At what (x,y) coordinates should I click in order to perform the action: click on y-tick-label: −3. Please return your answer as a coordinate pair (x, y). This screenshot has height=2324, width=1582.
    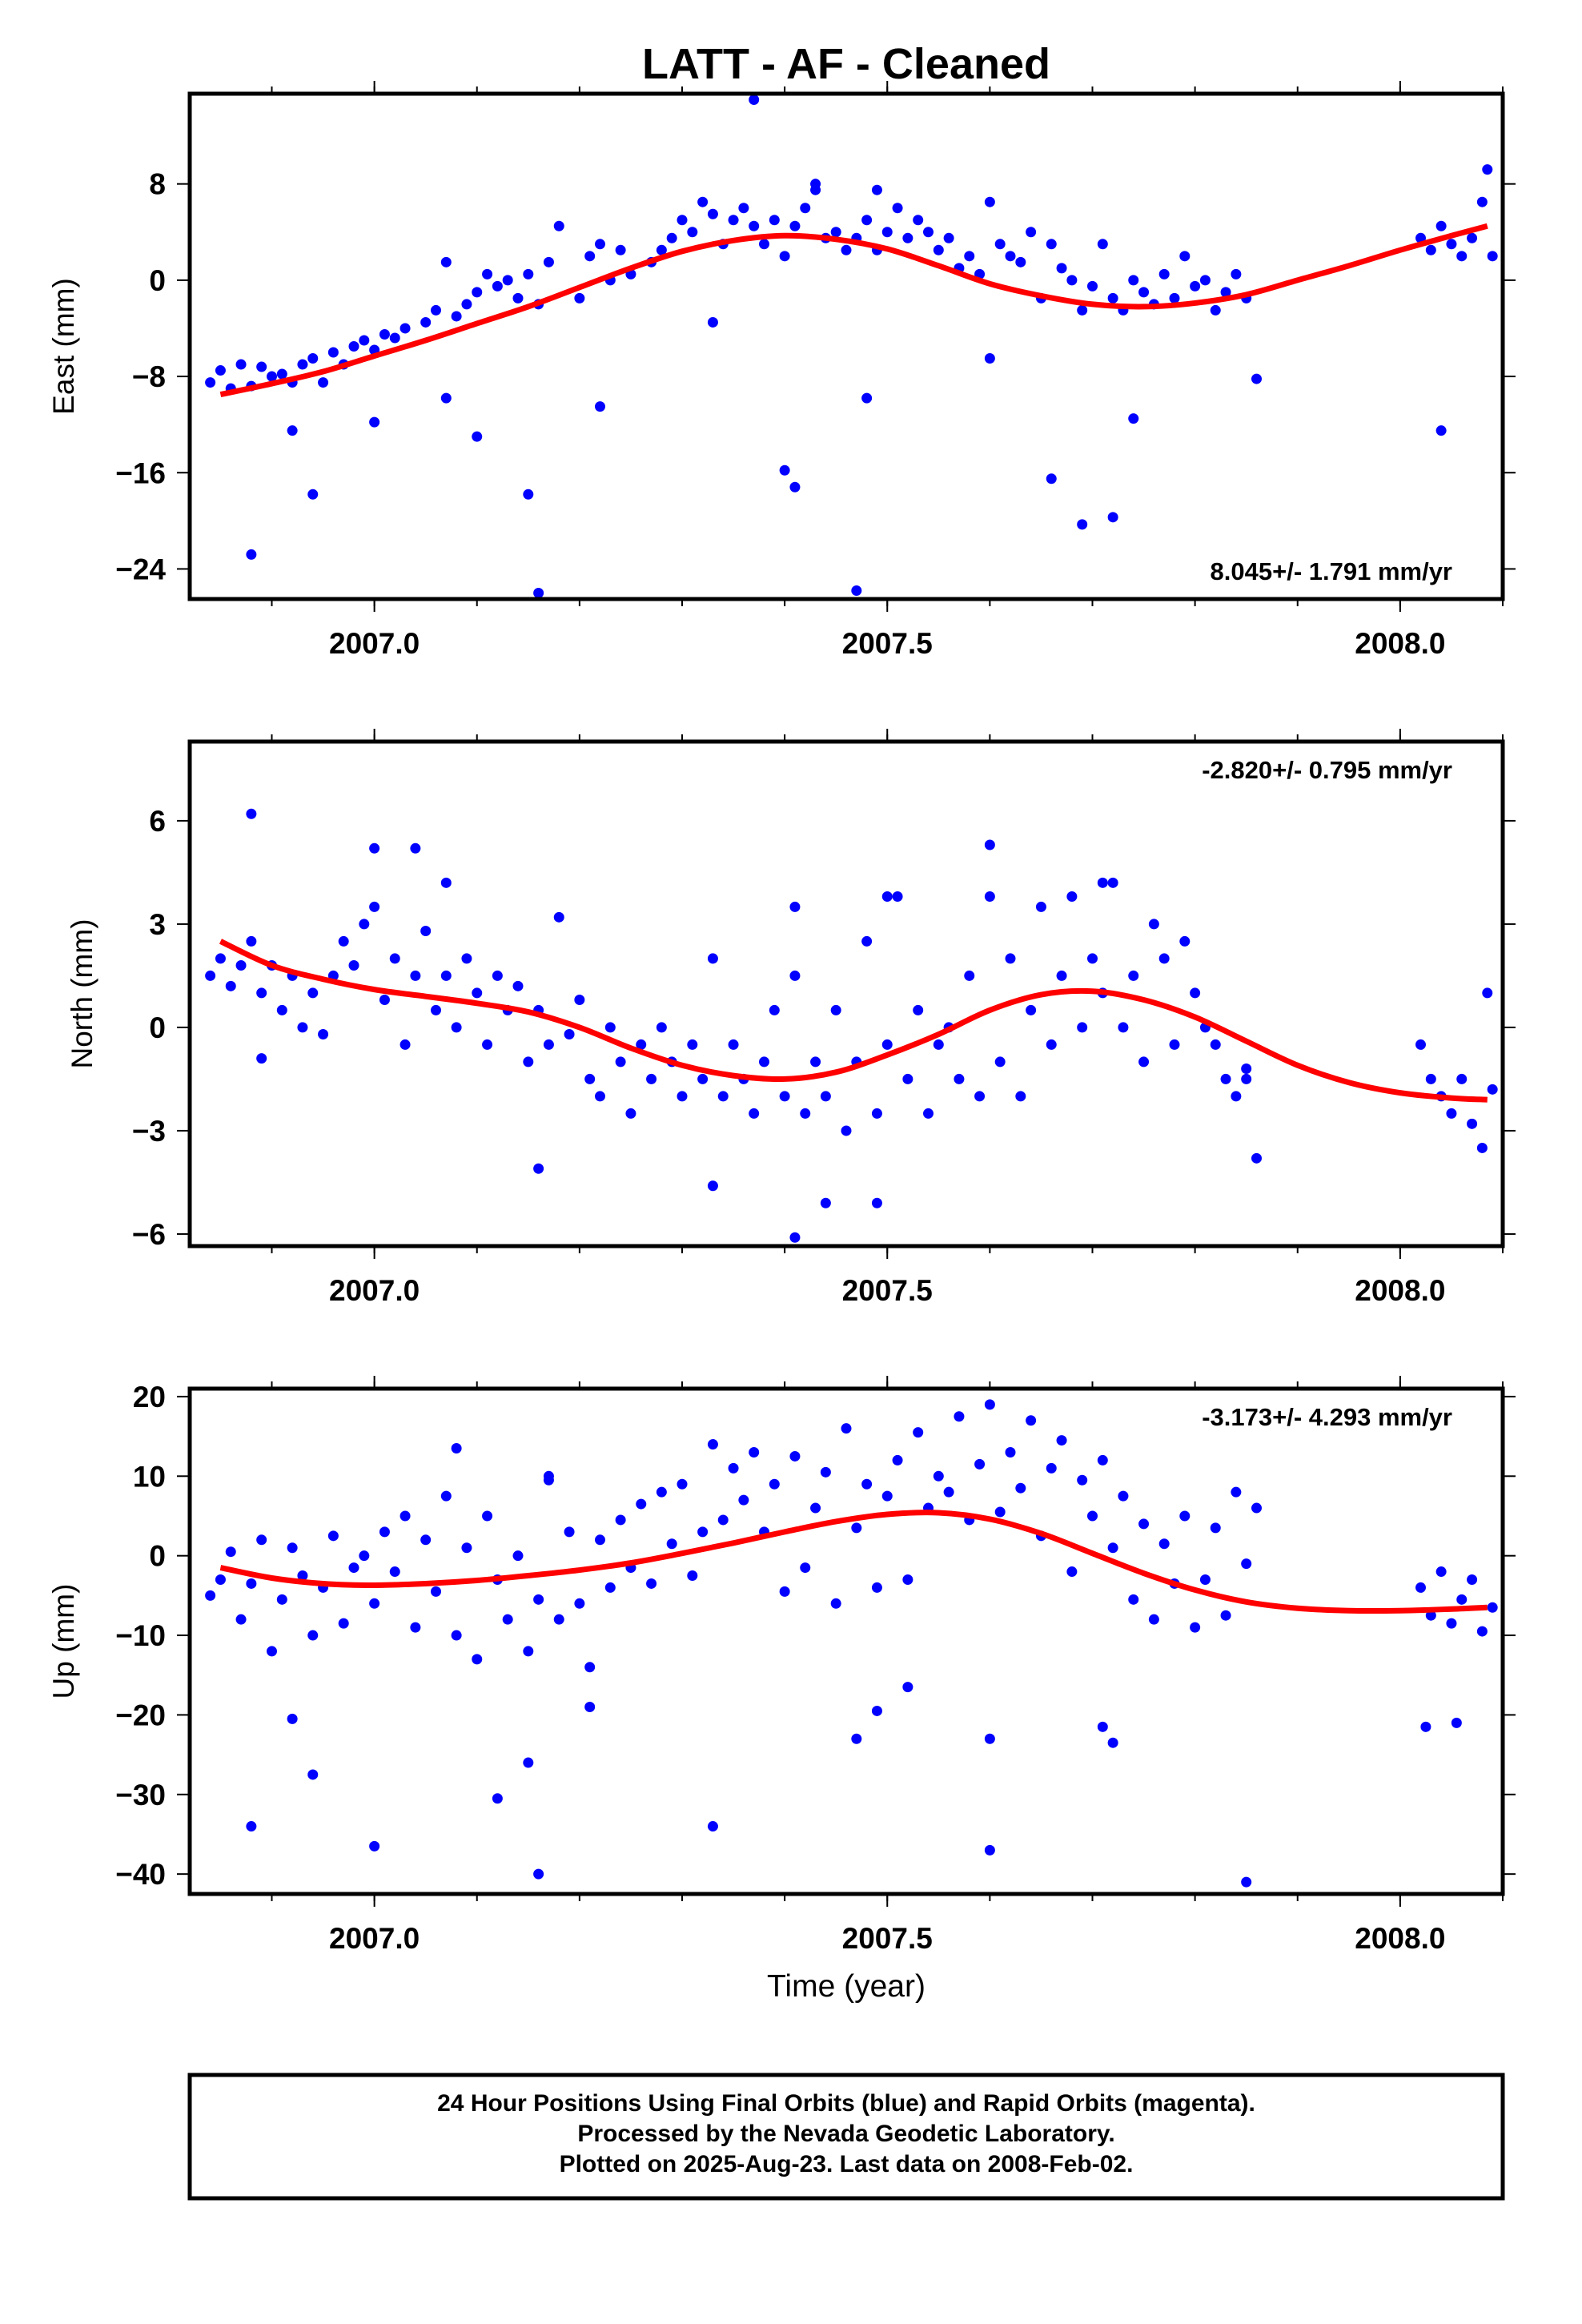
    Looking at the image, I should click on (149, 1131).